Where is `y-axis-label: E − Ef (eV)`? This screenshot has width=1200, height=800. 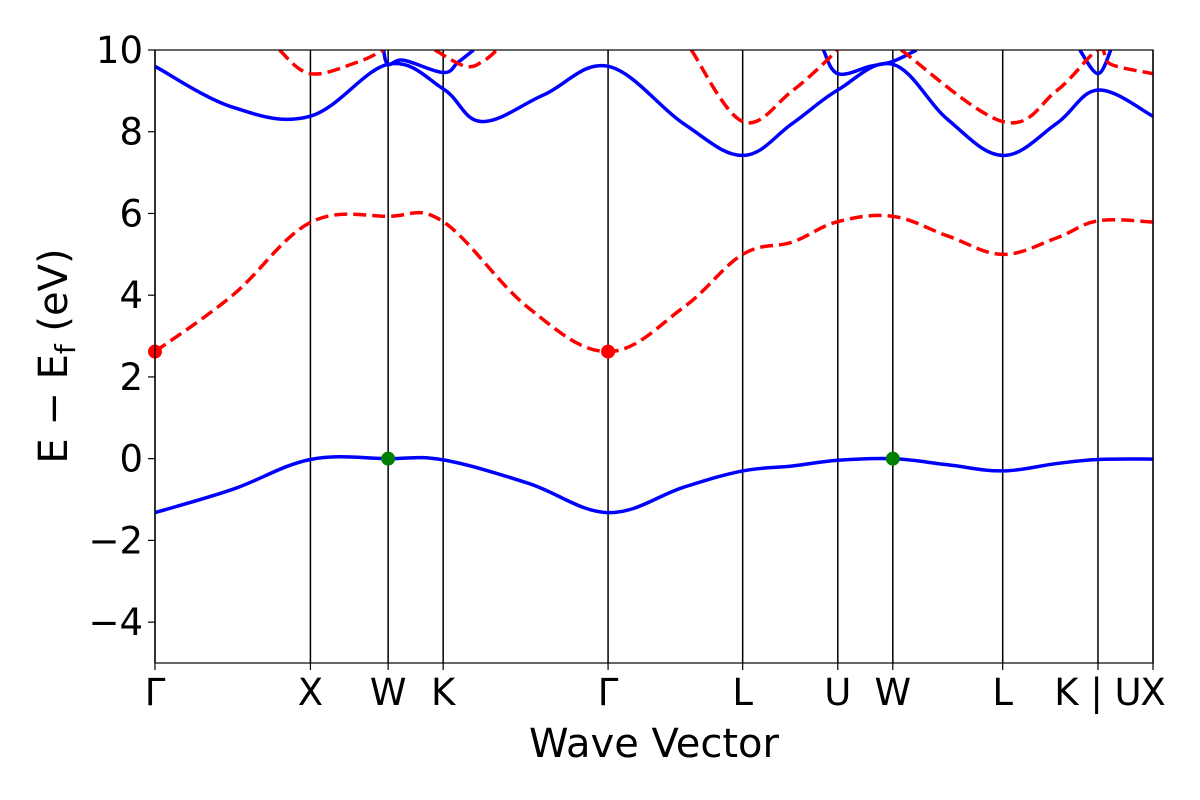
y-axis-label: E − Ef (eV) is located at coordinates (56, 355).